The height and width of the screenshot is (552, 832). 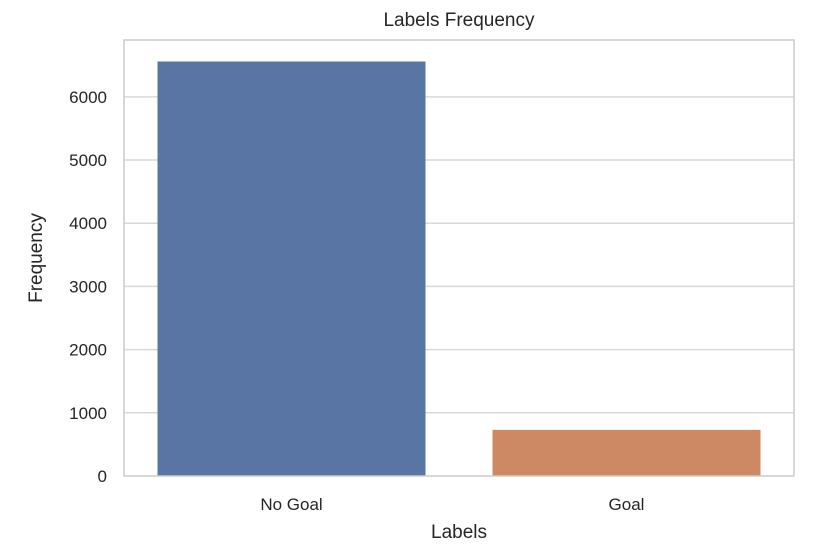 I want to click on x-tick-label: Goal, so click(x=627, y=504).